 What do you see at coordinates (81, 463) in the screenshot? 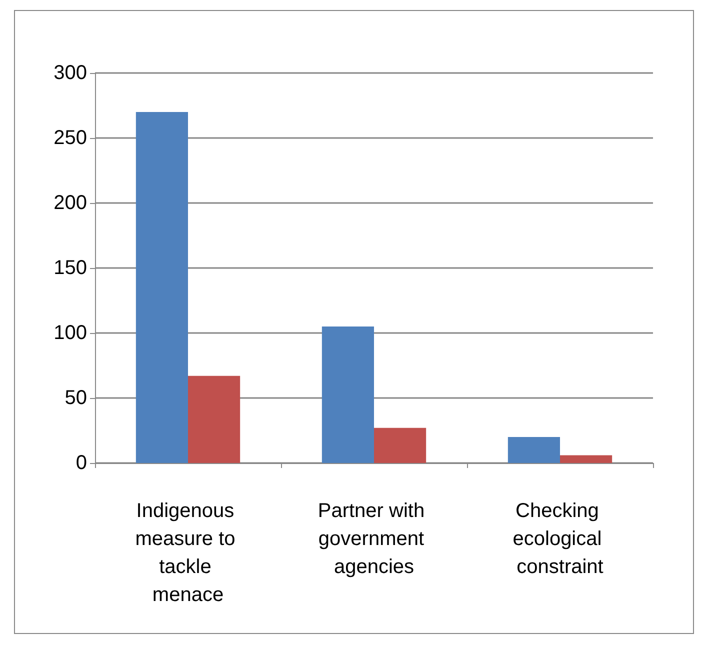
I see `y-tick-label: 0` at bounding box center [81, 463].